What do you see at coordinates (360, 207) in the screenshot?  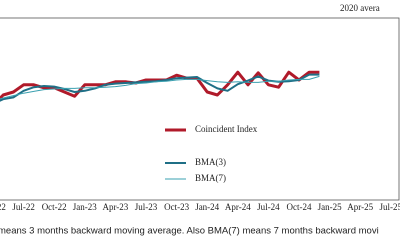 I see `x-tick-label: Apr-25` at bounding box center [360, 207].